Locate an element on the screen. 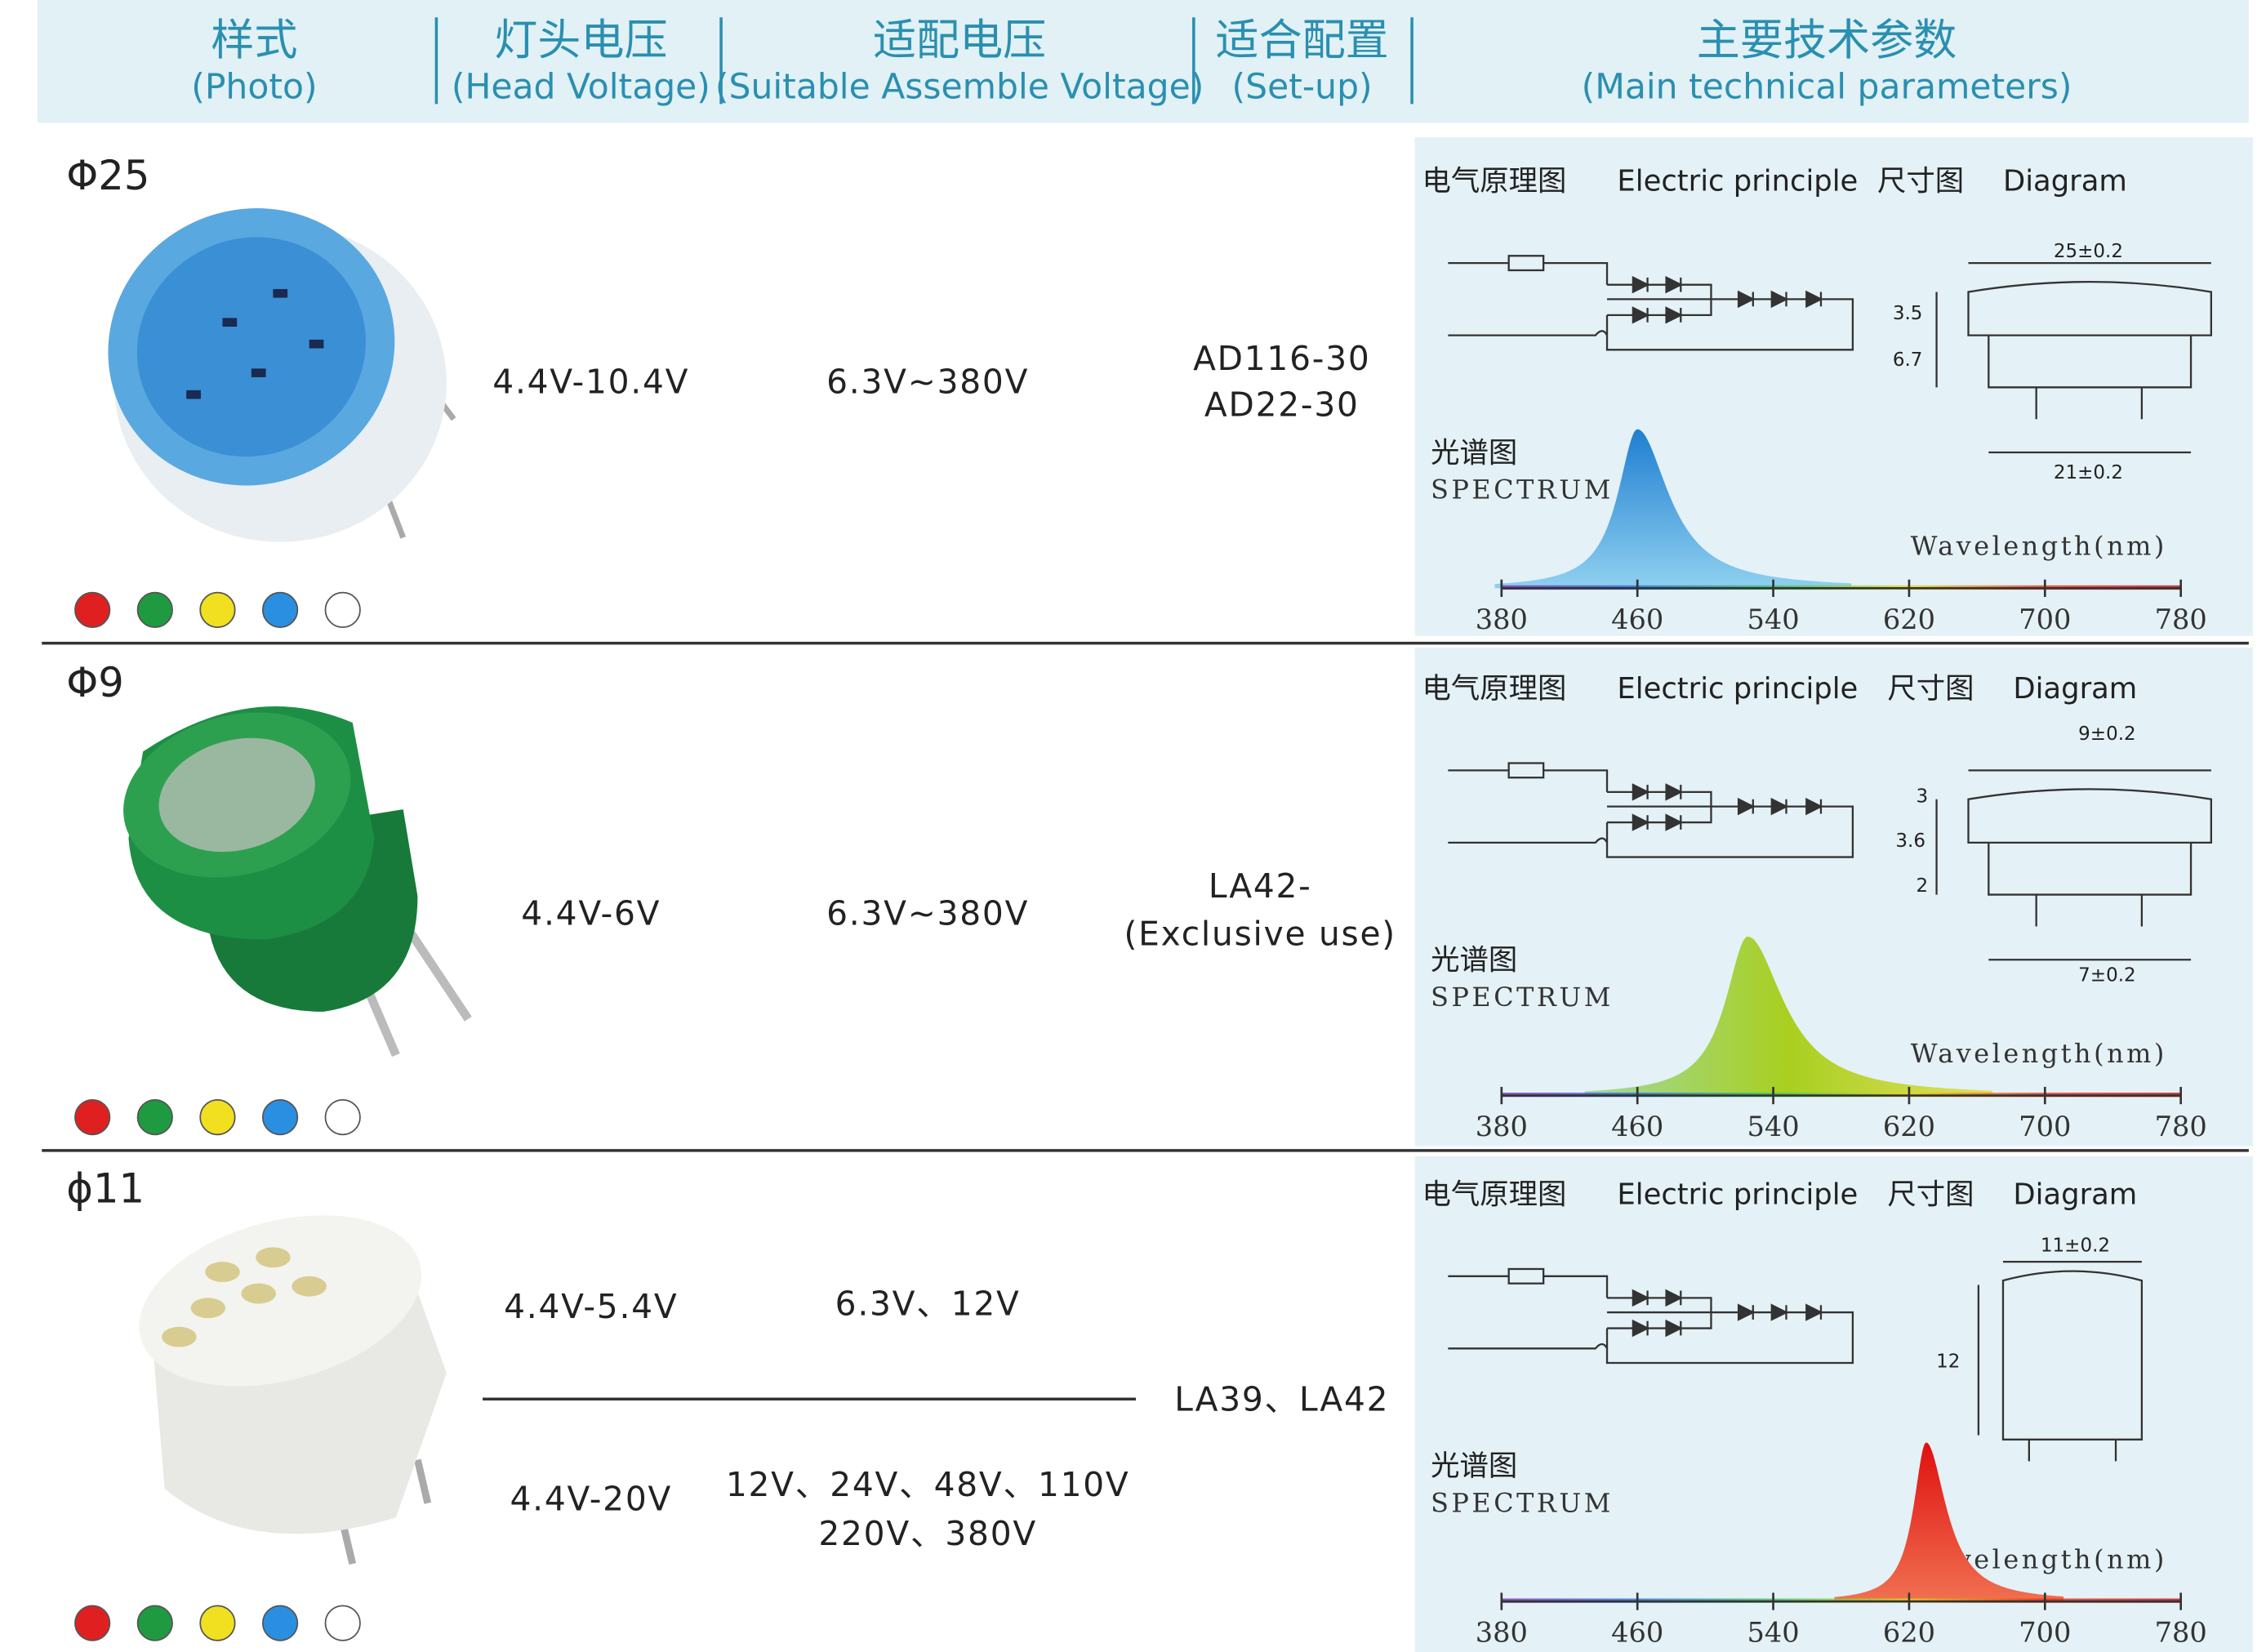 The image size is (2266, 1652). head-voltage: 4.4V-20V is located at coordinates (591, 1499).